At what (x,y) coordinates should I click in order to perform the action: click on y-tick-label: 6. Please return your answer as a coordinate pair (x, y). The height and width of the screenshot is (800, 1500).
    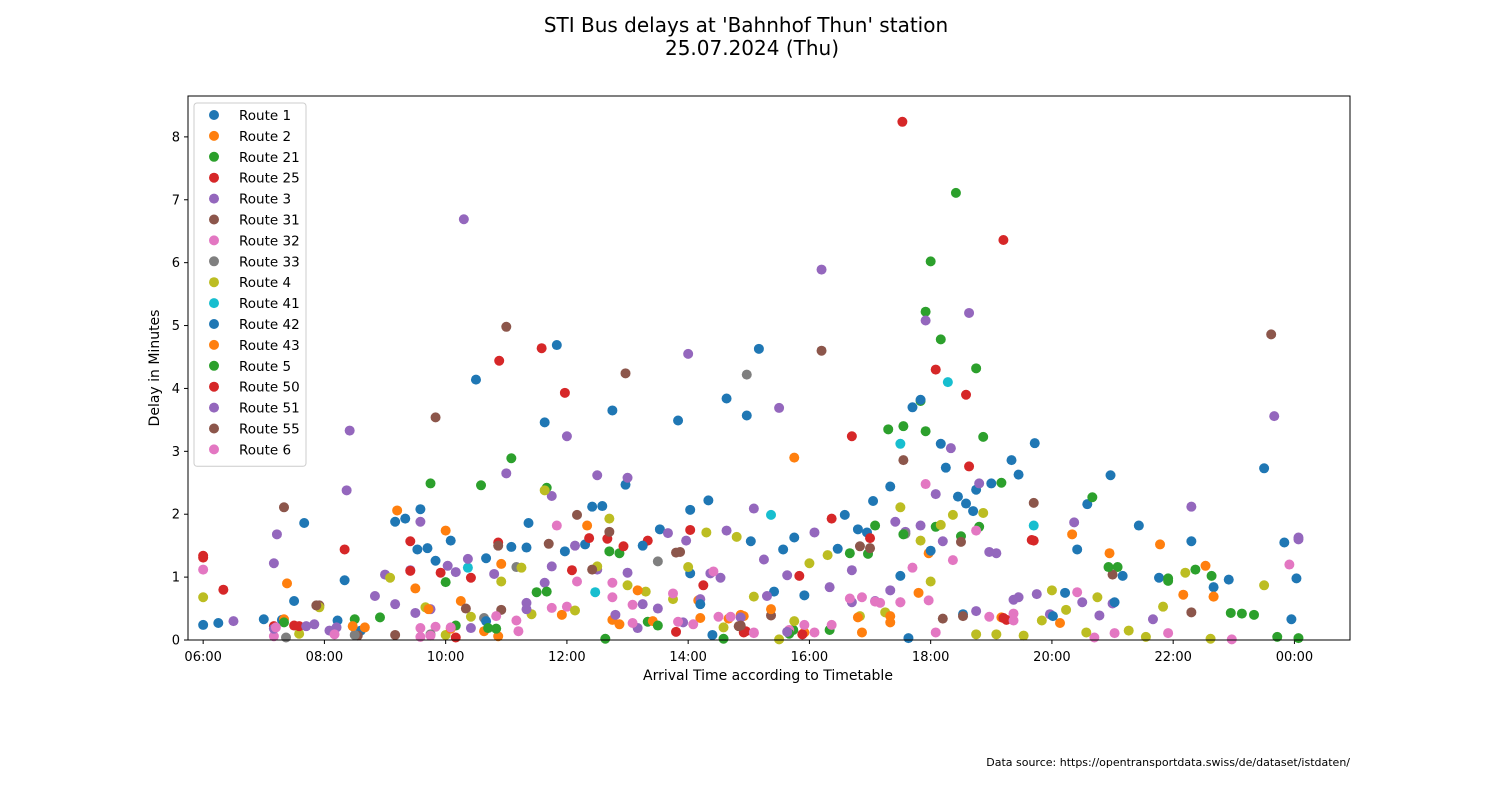
    Looking at the image, I should click on (176, 263).